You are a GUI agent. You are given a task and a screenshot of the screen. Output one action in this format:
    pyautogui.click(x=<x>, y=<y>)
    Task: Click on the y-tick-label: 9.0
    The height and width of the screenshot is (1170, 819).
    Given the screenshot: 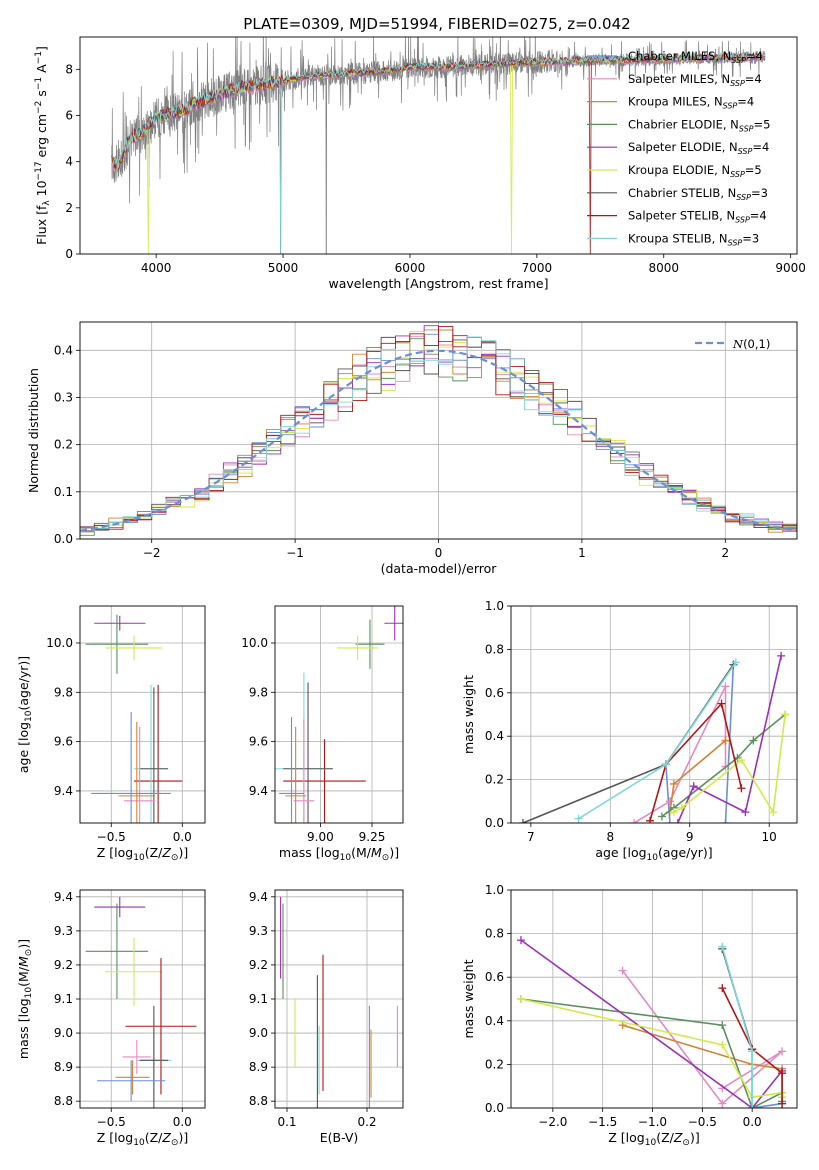 What is the action you would take?
    pyautogui.click(x=258, y=1033)
    